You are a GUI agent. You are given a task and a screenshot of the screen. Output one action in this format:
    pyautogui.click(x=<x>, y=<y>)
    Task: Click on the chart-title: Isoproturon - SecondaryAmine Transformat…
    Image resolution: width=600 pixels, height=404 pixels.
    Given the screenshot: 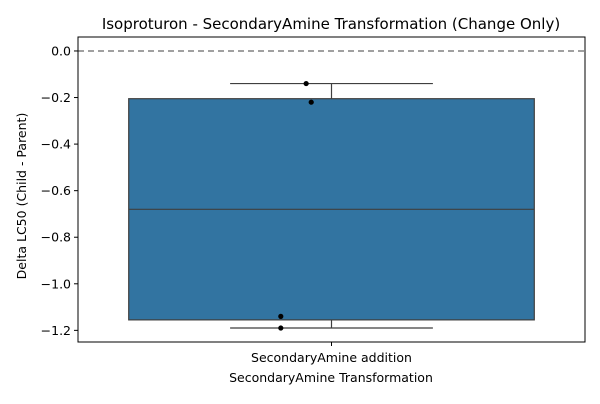 What is the action you would take?
    pyautogui.click(x=331, y=24)
    